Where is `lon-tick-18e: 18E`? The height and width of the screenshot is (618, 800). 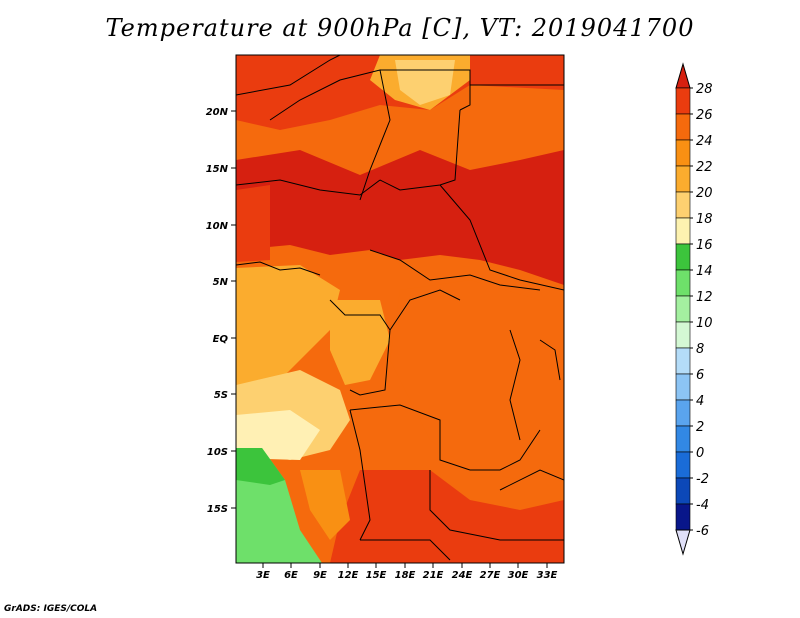
lon-tick-18e: 18E is located at coordinates (405, 572).